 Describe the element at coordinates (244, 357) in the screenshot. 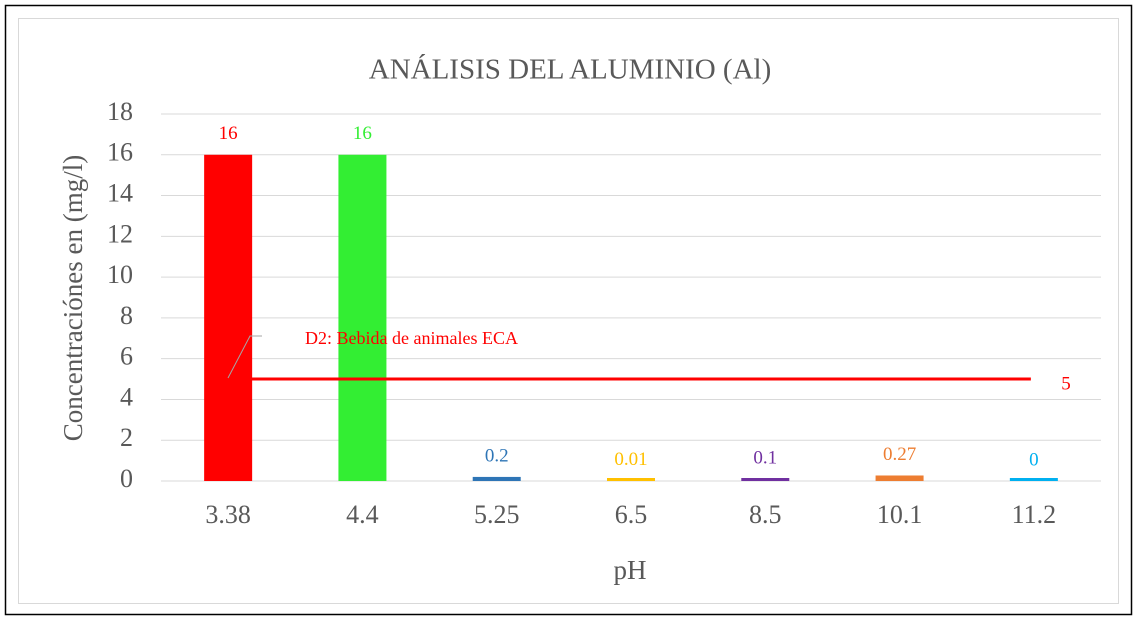

I see `leader-line` at that location.